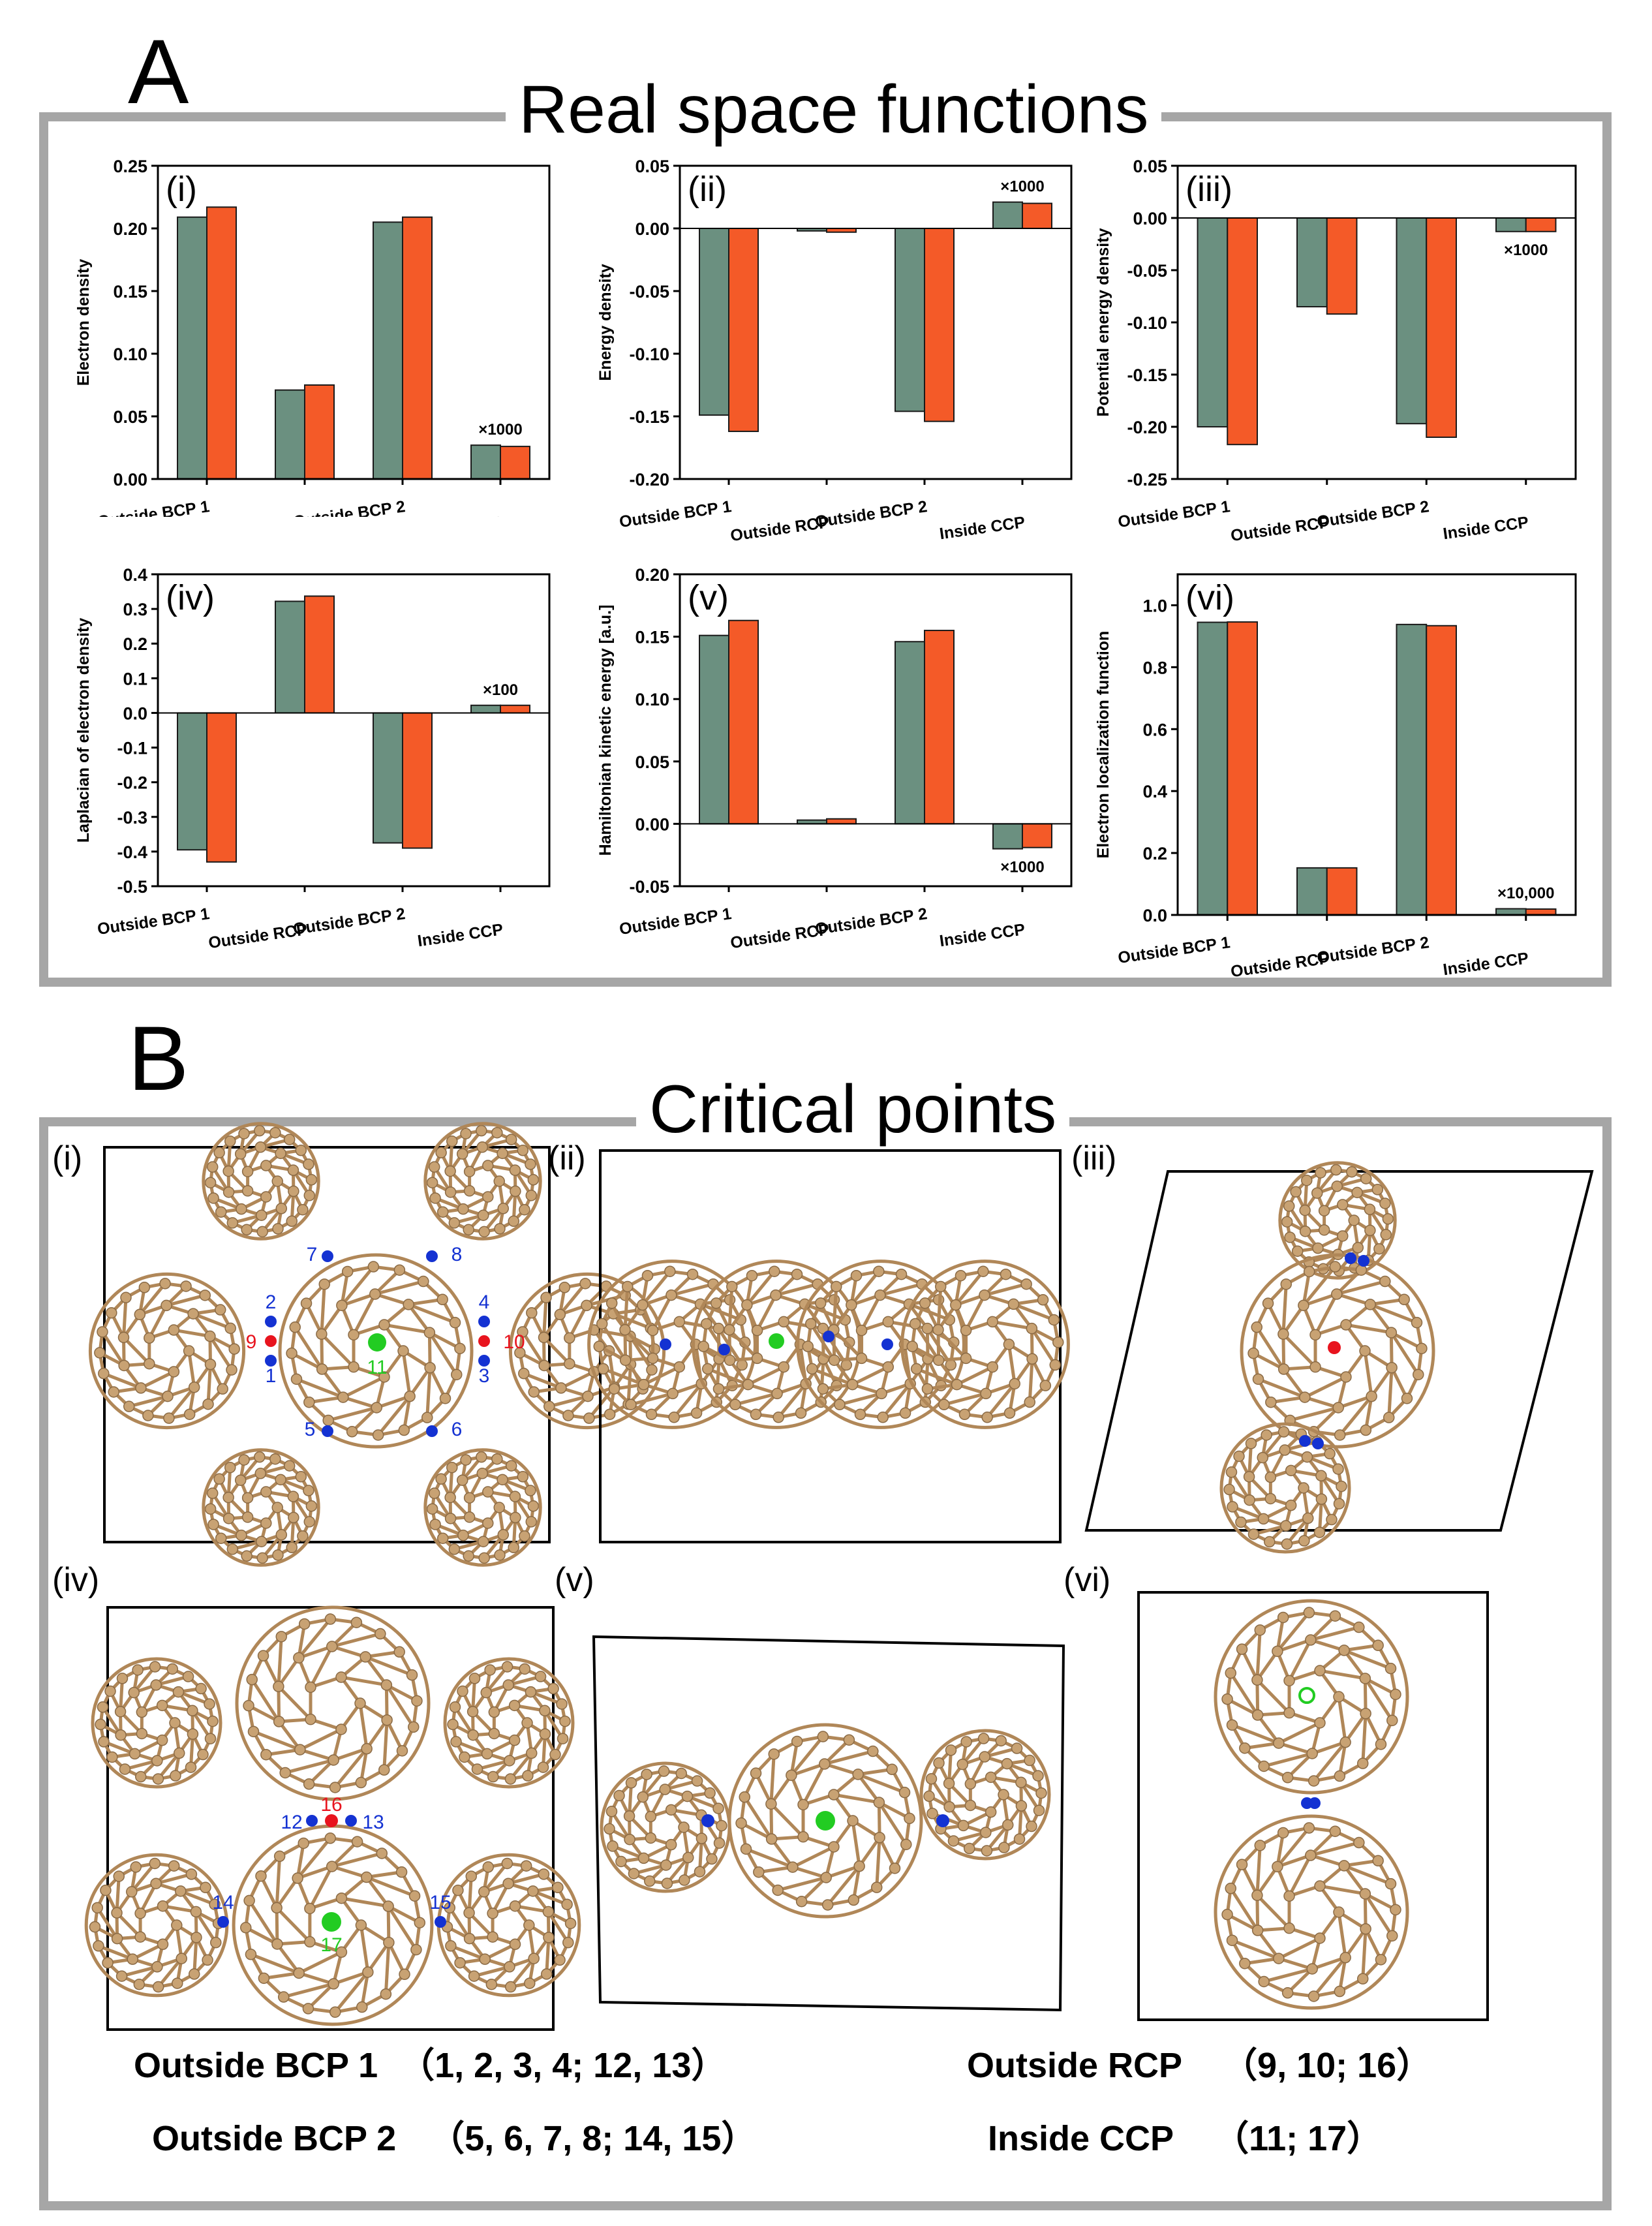  Describe the element at coordinates (1075, 2065) in the screenshot. I see `legend-rcp-name: Outside RCP` at that location.